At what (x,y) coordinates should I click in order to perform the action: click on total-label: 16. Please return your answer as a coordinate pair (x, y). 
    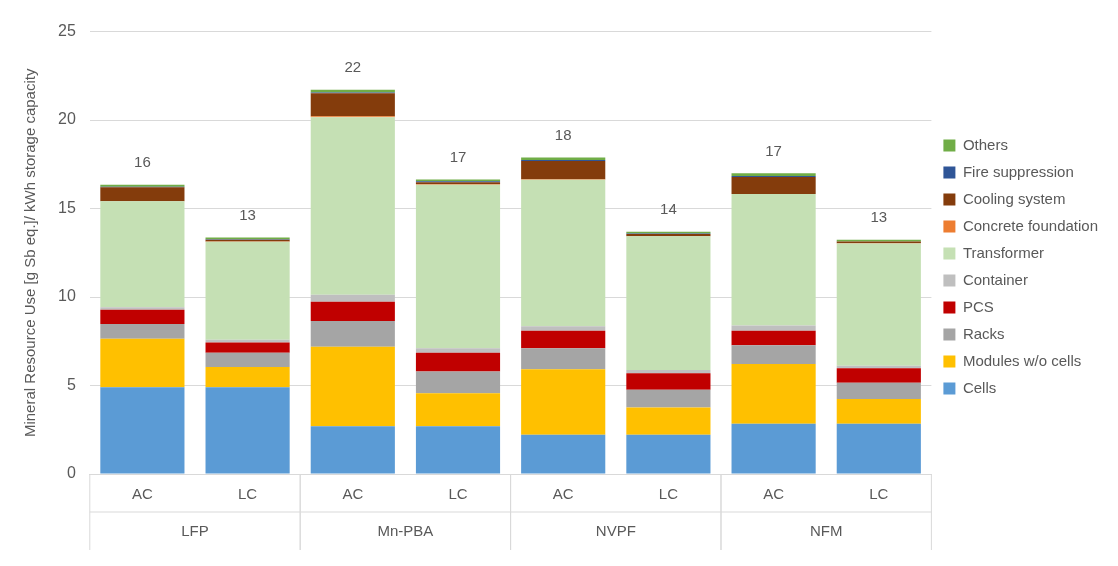
    Looking at the image, I should click on (142, 162).